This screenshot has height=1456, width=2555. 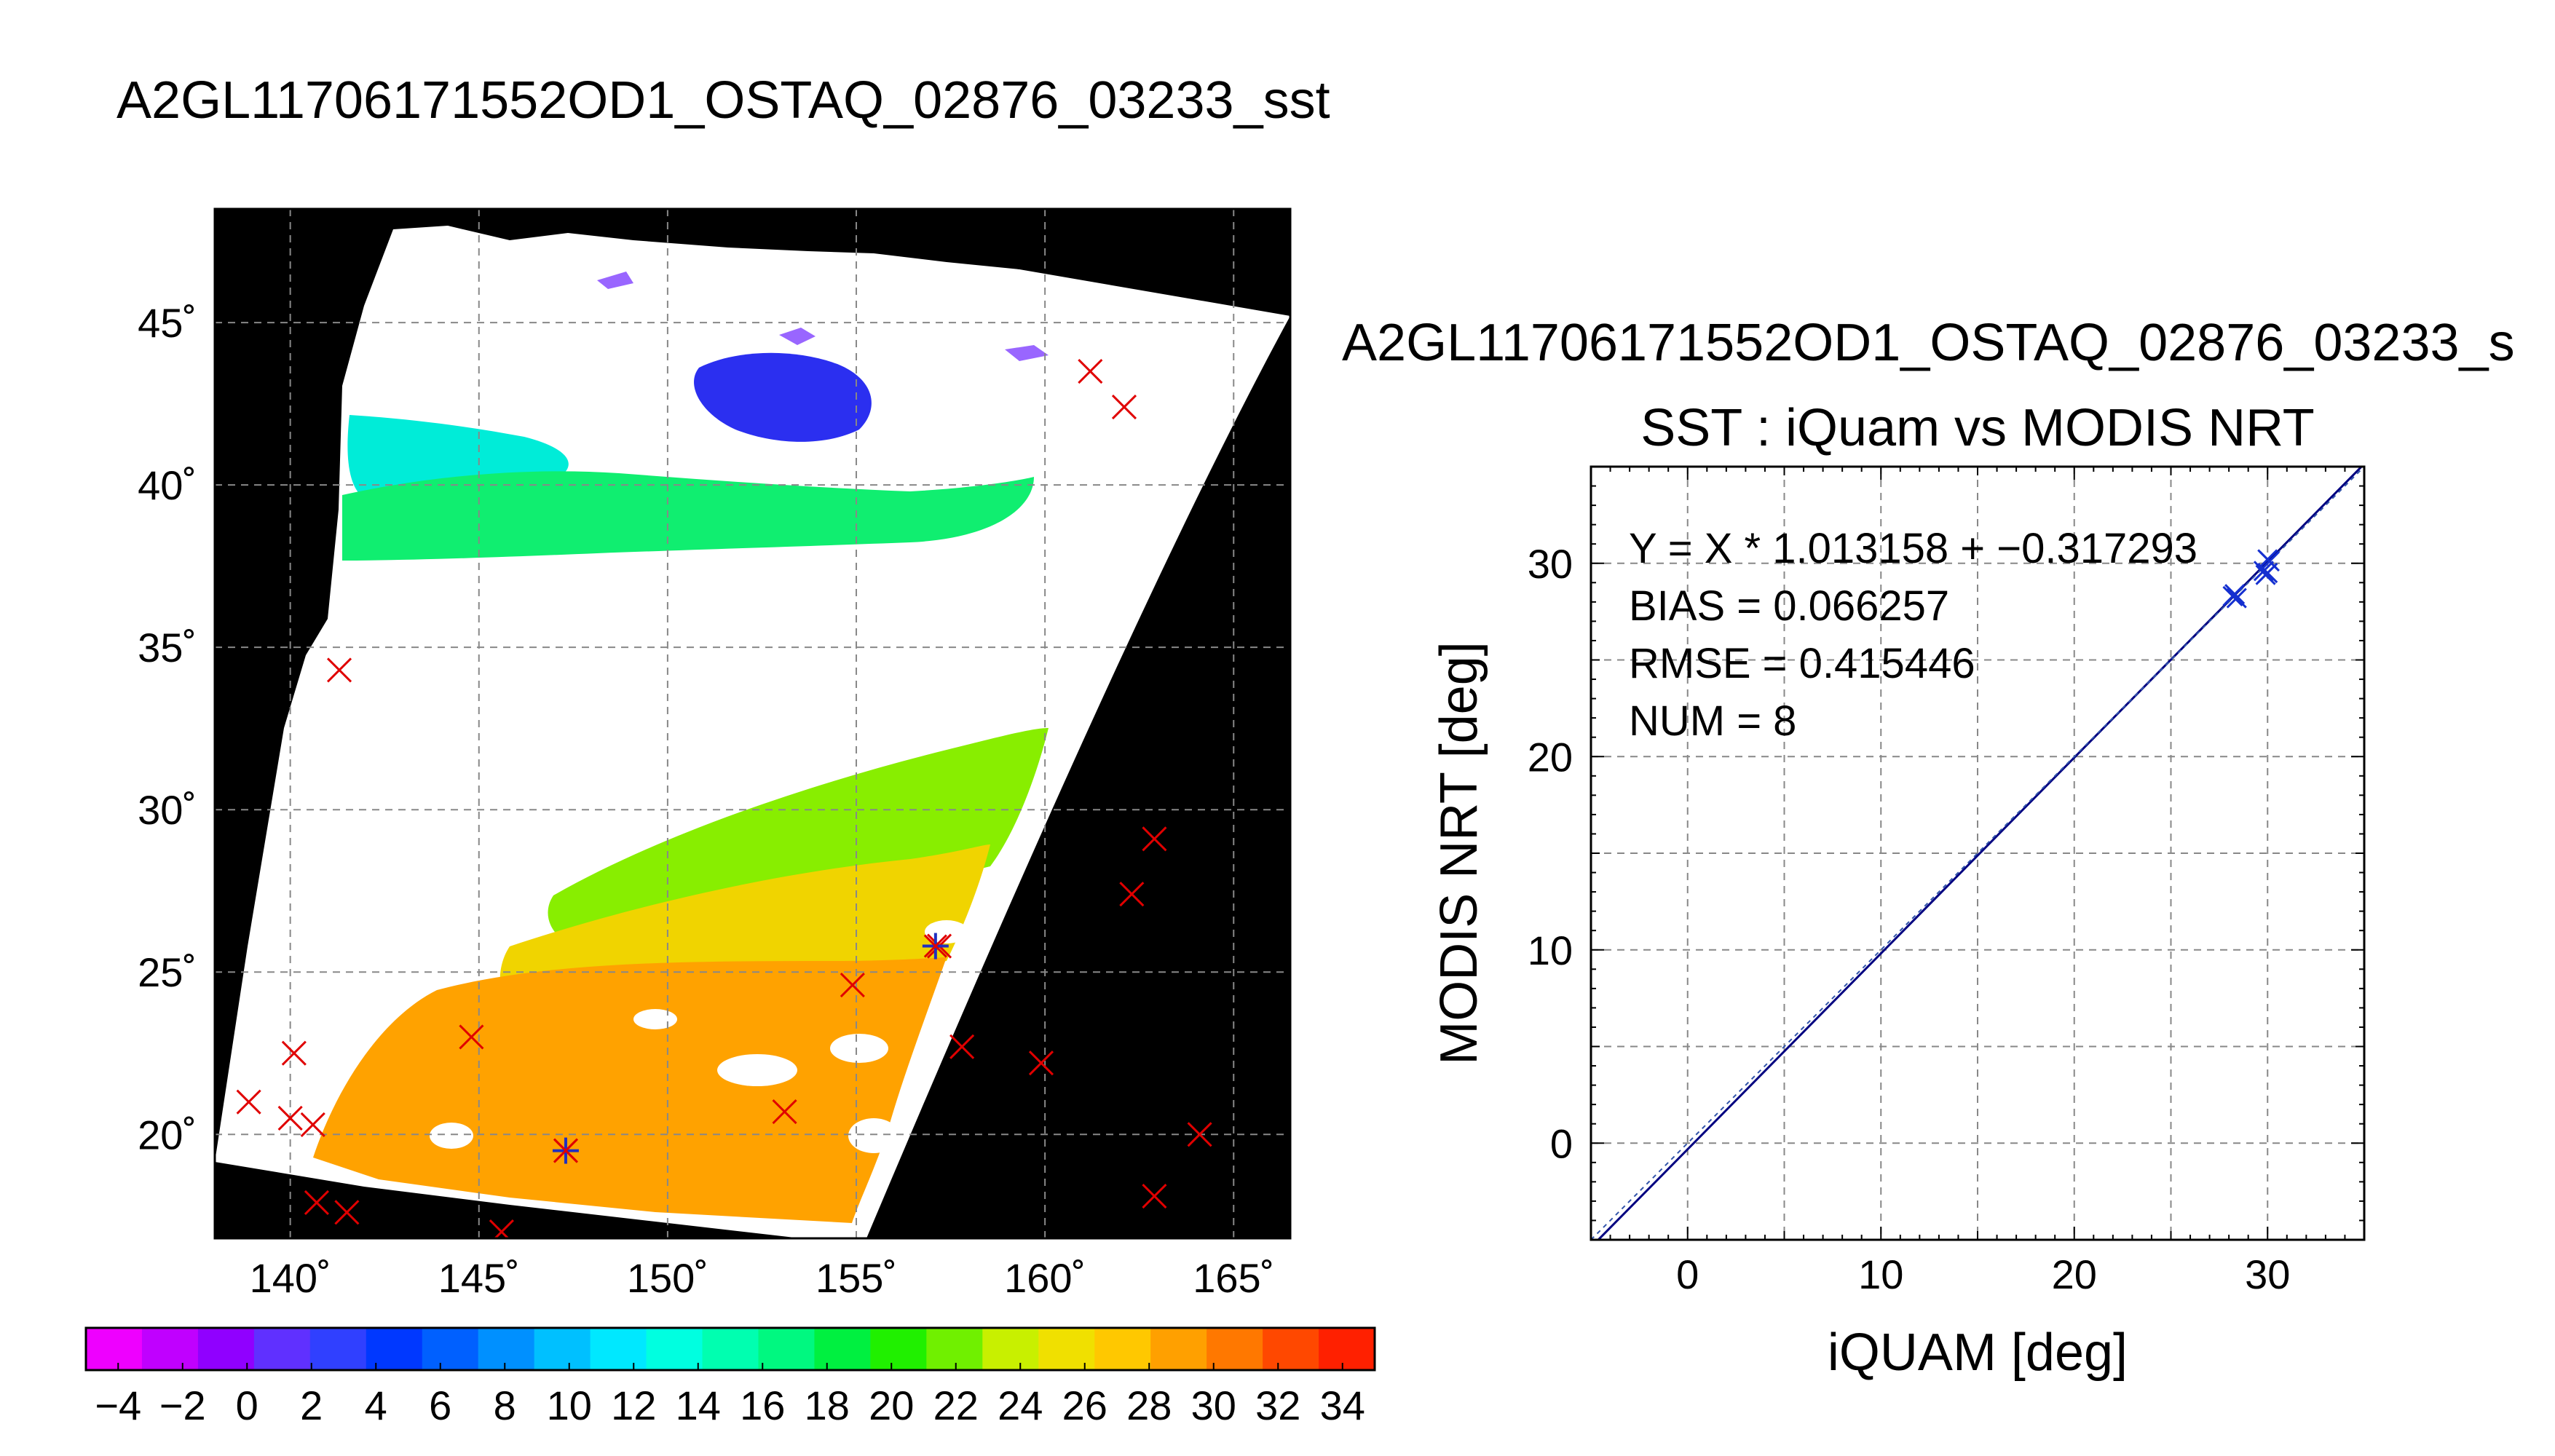 I want to click on scatter-y-tick-label: 30, so click(x=1550, y=564).